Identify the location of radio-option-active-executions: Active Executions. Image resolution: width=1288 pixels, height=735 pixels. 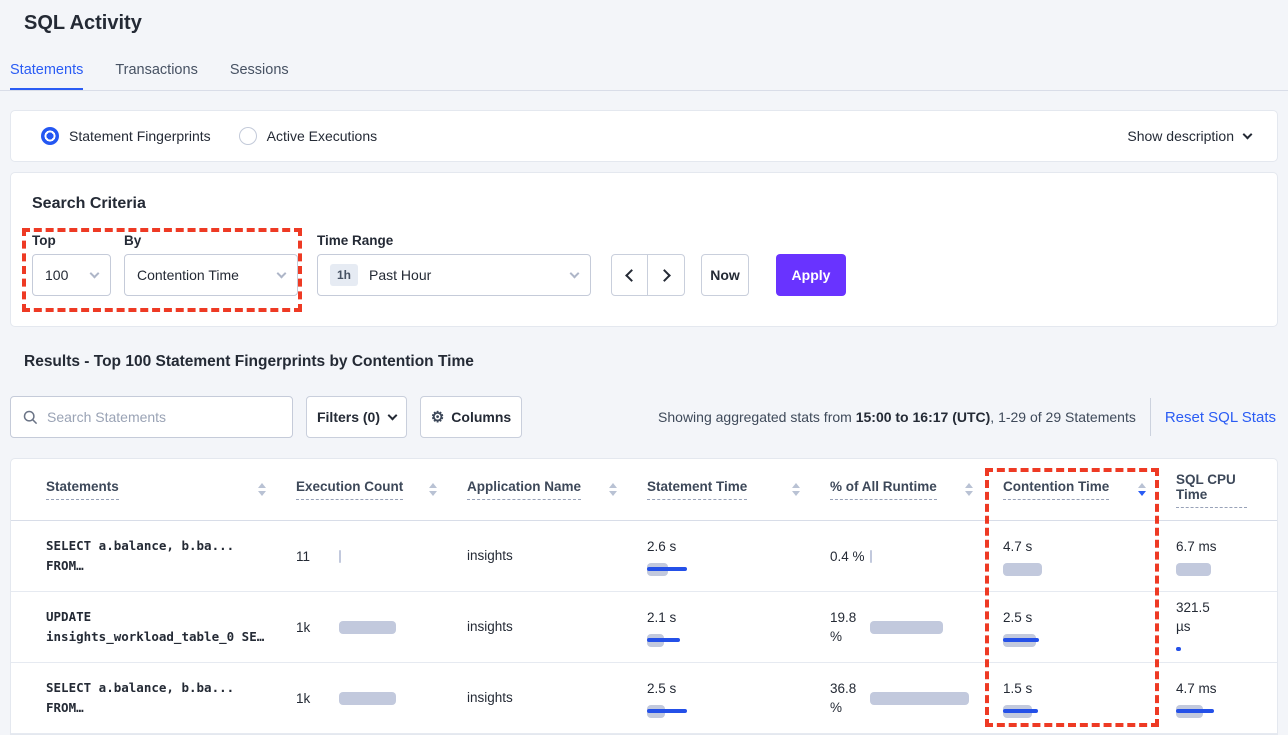
(308, 136).